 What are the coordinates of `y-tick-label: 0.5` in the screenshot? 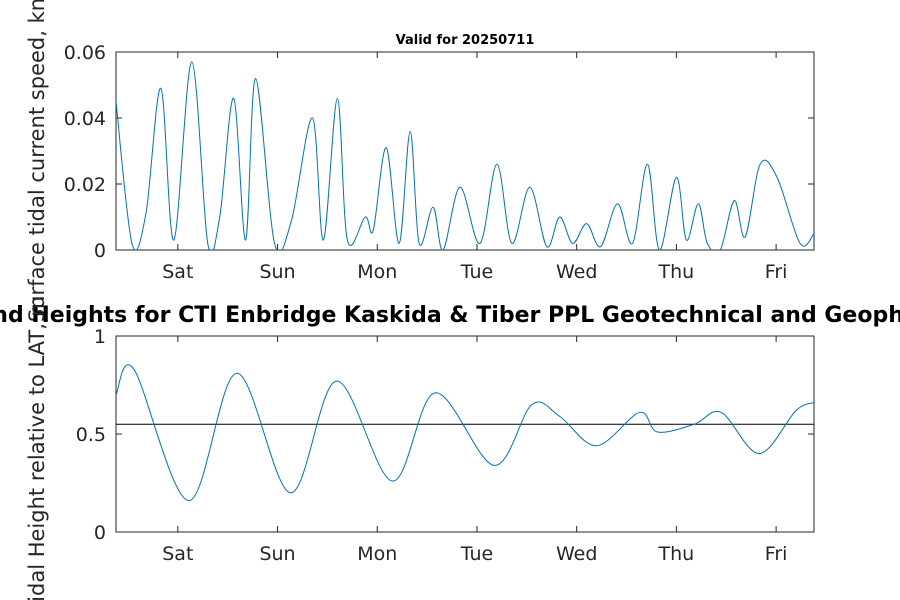 It's located at (91, 435).